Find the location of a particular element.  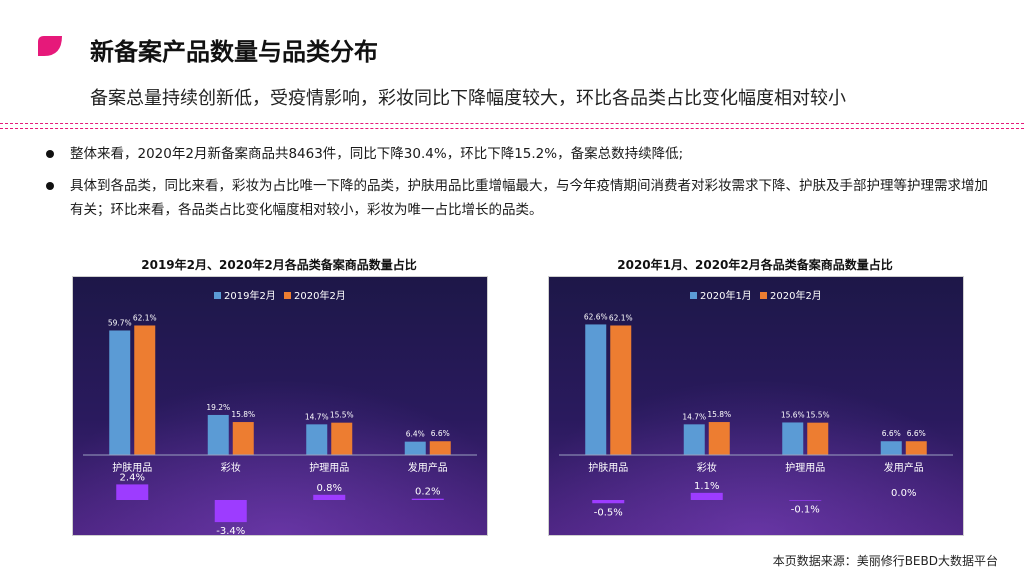

legend-label: 2019年2月 is located at coordinates (250, 295).